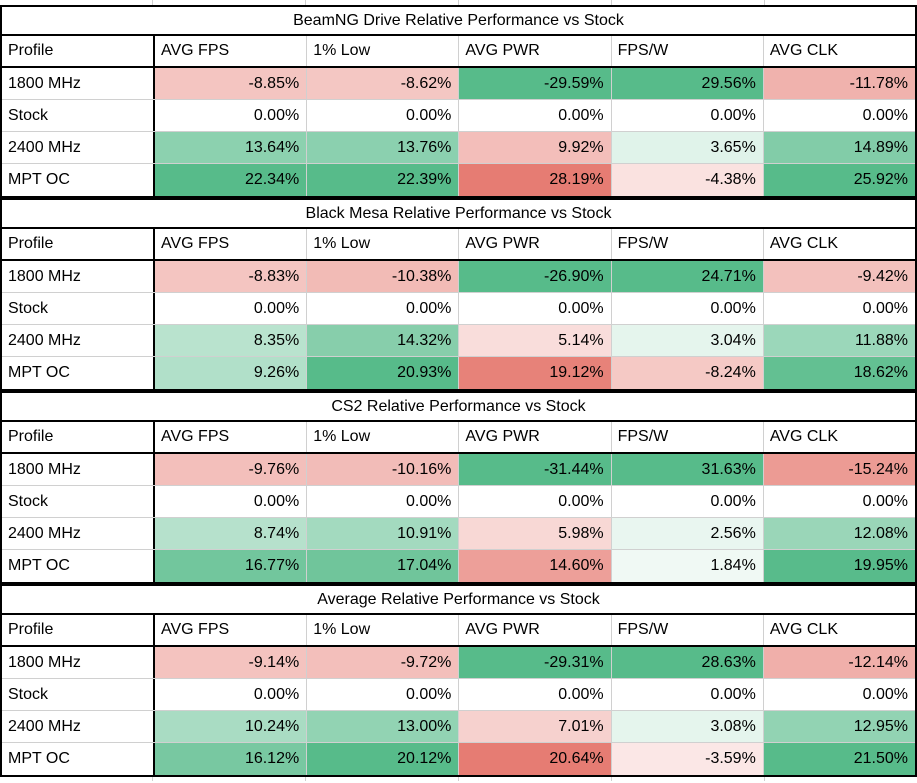  I want to click on value-cell: 10.24%, so click(231, 726).